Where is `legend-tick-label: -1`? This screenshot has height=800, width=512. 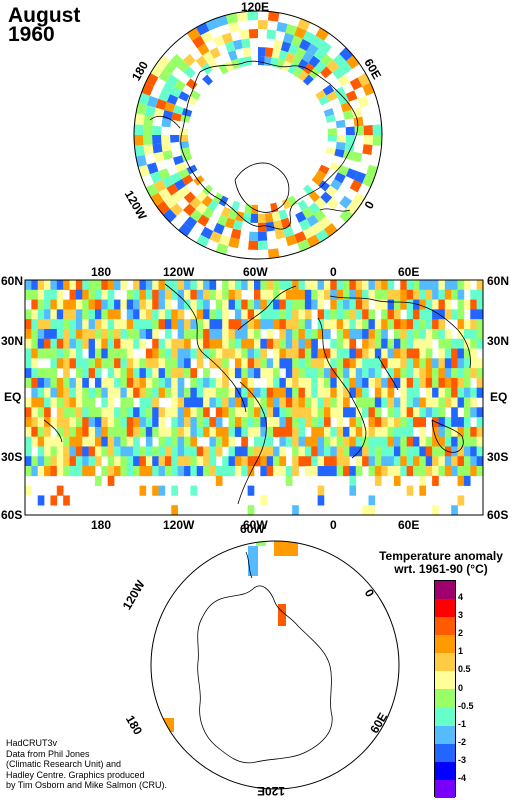
legend-tick-label: -1 is located at coordinates (462, 723).